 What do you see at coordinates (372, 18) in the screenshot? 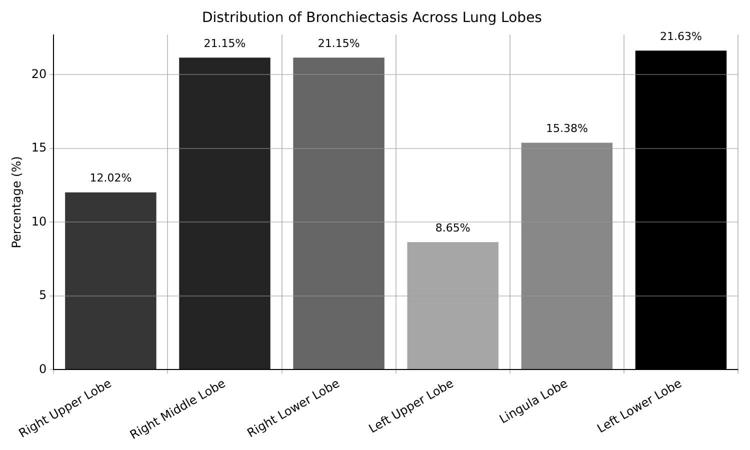
I see `chart-title: Distribution of Bronchiectasis Across Lung Lobes` at bounding box center [372, 18].